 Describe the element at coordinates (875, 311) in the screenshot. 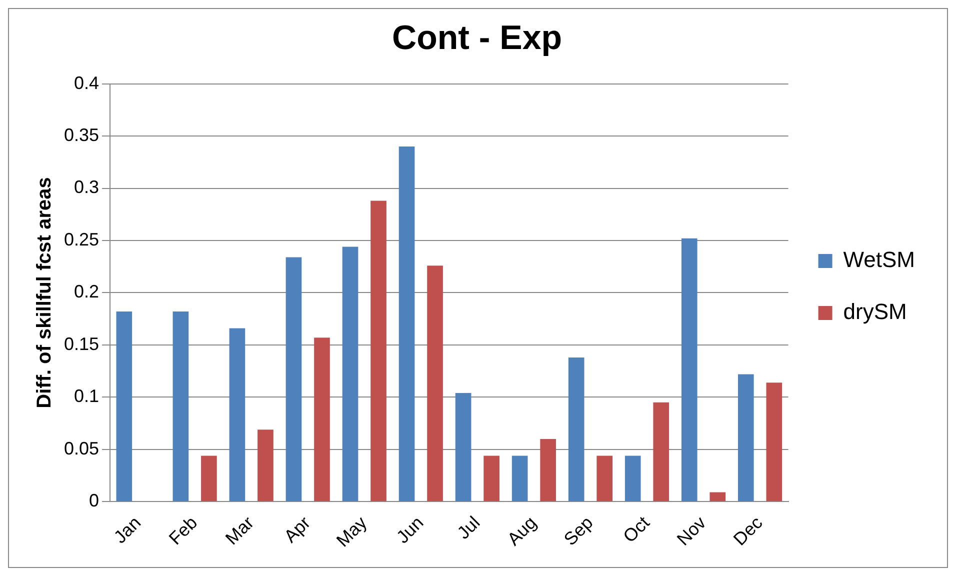

I see `legend-label: drySM` at that location.